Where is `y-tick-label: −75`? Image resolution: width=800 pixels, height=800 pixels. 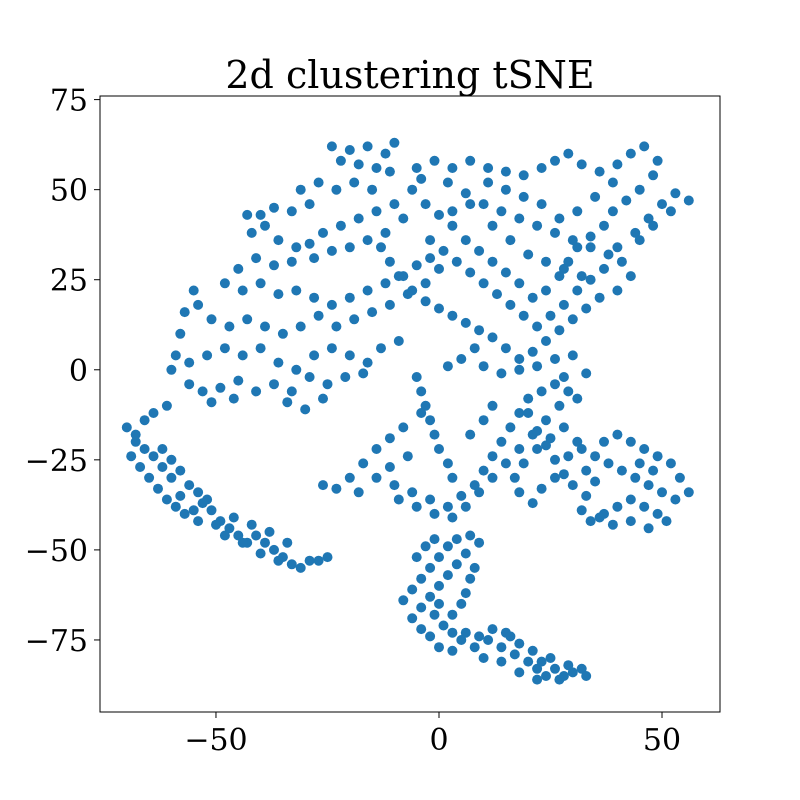
y-tick-label: −75 is located at coordinates (56, 641).